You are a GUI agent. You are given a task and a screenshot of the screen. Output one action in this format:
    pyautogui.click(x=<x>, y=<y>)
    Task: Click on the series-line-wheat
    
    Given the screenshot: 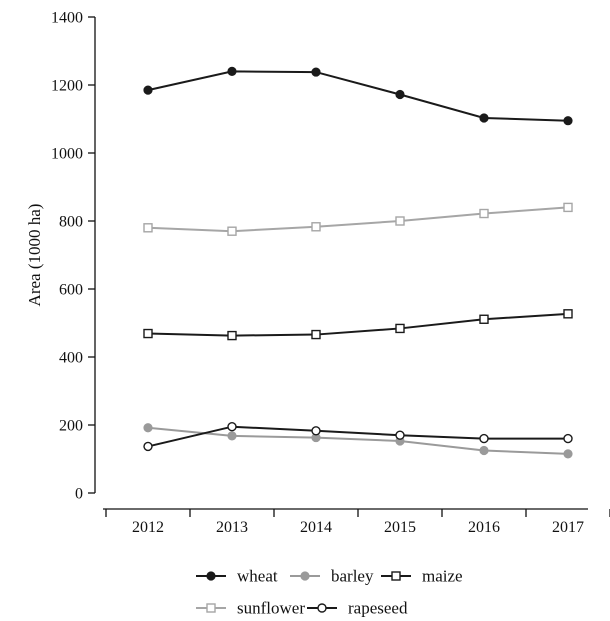 What is the action you would take?
    pyautogui.click(x=358, y=96)
    